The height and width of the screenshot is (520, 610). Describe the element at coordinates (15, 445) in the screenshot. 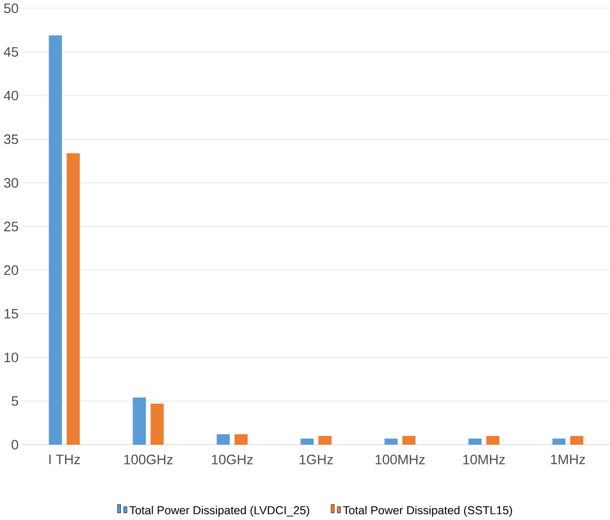

I see `y-tick-label: 0` at that location.